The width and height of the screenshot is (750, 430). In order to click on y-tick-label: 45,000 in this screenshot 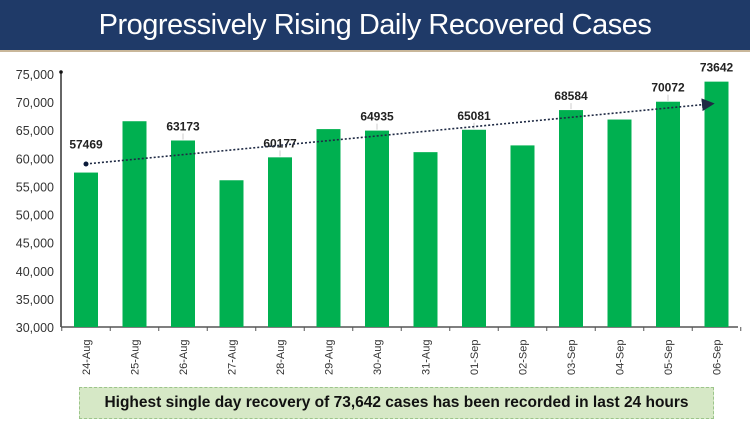, I will do `click(35, 244)`.